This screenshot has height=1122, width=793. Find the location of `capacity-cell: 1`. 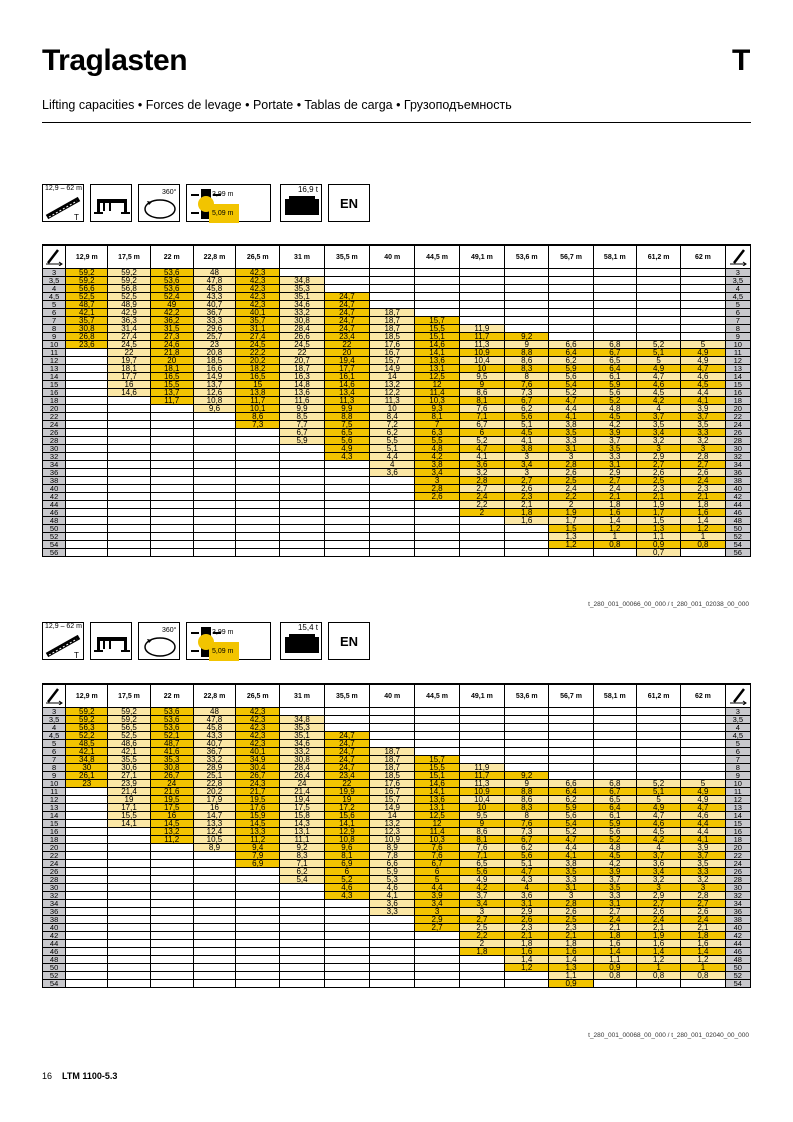

capacity-cell: 1 is located at coordinates (614, 536).